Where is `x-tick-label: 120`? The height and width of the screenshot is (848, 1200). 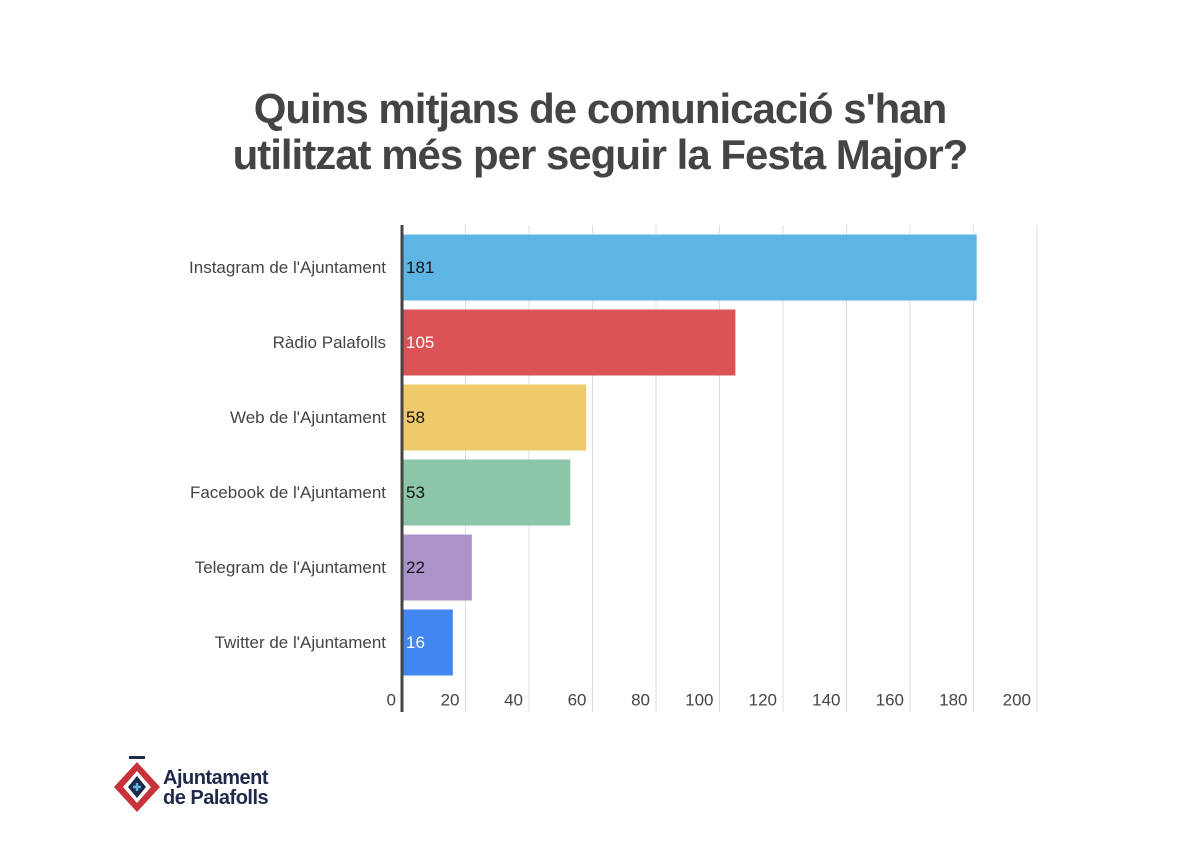
x-tick-label: 120 is located at coordinates (763, 699).